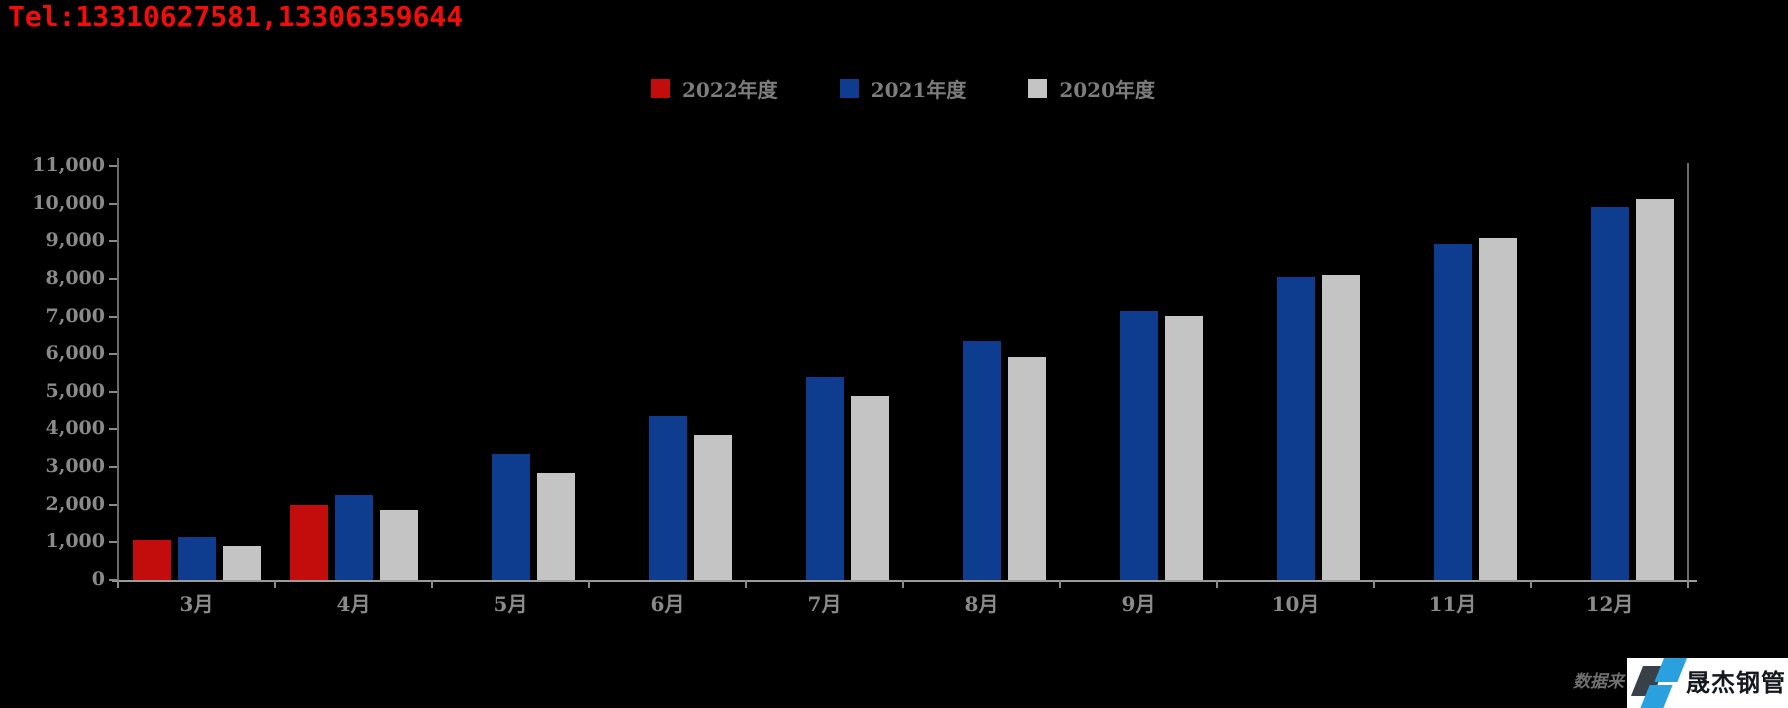 The height and width of the screenshot is (708, 1788). What do you see at coordinates (75, 390) in the screenshot?
I see `y-axis-tick-label: 5,000` at bounding box center [75, 390].